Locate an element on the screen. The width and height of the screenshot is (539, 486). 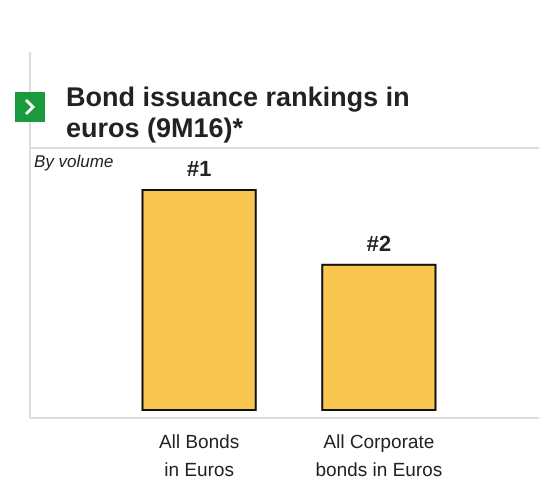
annotation: #2 is located at coordinates (379, 243).